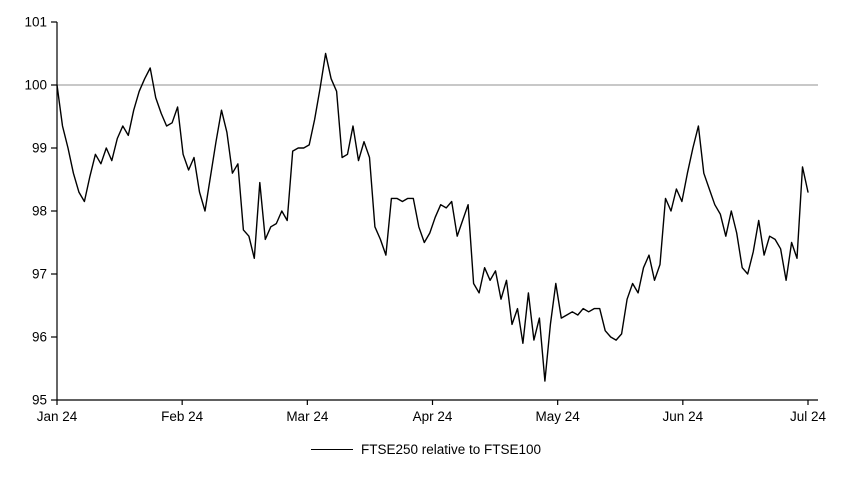 The width and height of the screenshot is (852, 483). I want to click on legend-series-label: FTSE250 relative to FTSE100, so click(451, 449).